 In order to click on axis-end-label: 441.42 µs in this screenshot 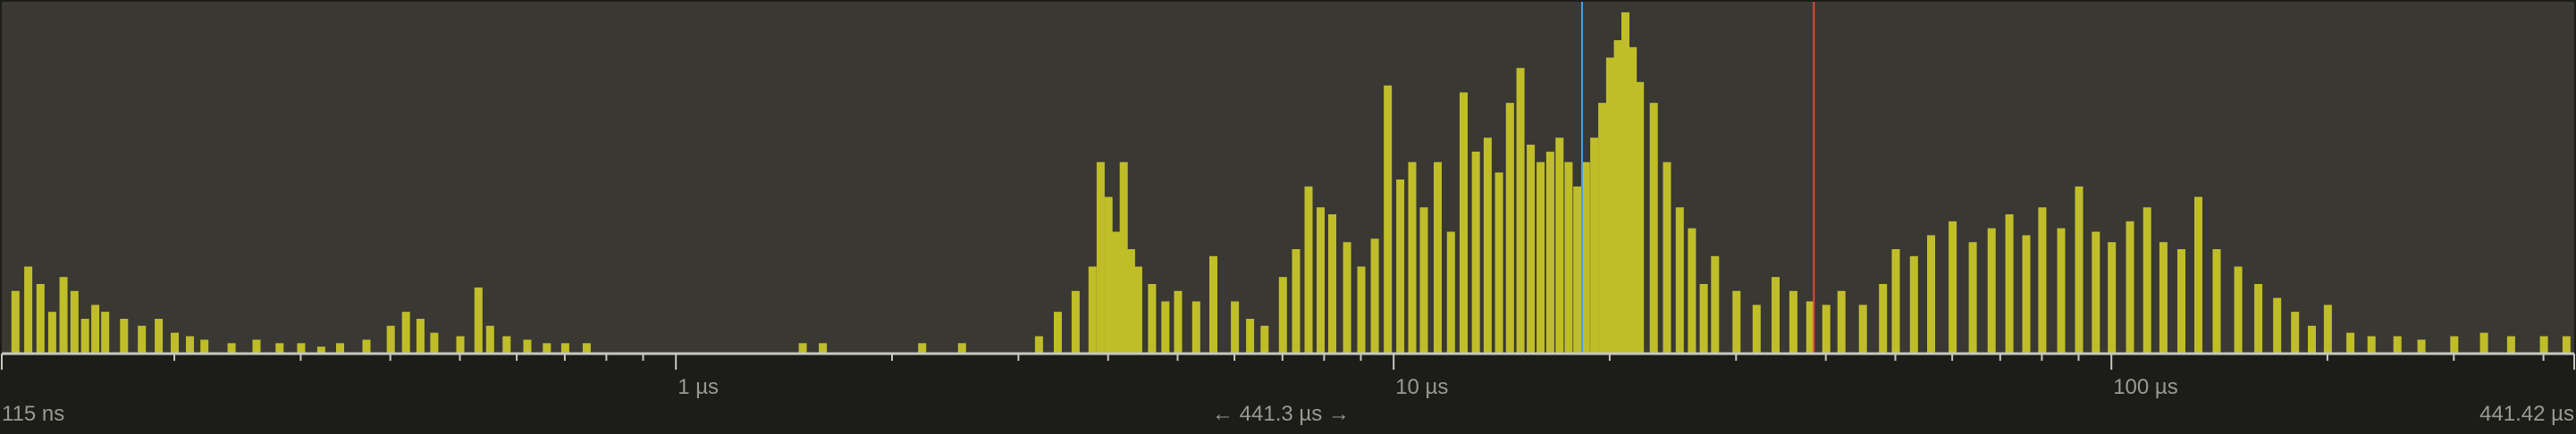, I will do `click(2527, 414)`.